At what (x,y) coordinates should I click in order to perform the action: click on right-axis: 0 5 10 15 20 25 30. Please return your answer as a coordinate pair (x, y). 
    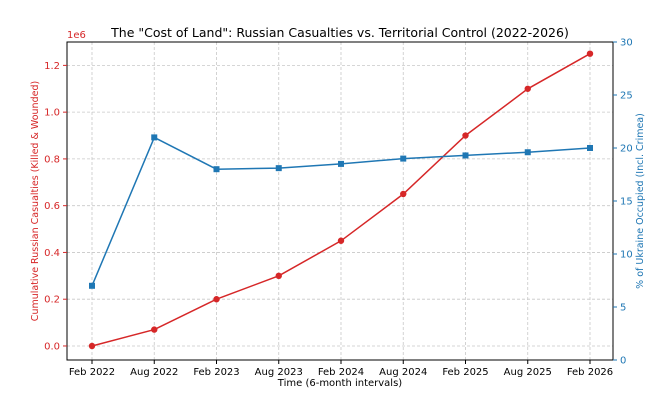
    Looking at the image, I should click on (623, 202).